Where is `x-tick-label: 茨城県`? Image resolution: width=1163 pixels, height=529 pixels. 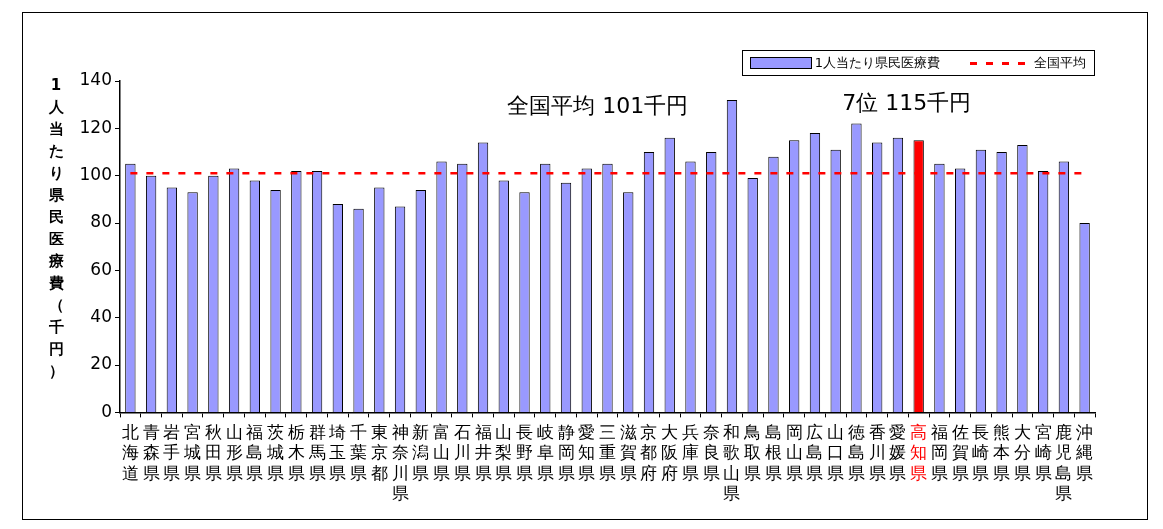 x-tick-label: 茨城県 is located at coordinates (275, 452).